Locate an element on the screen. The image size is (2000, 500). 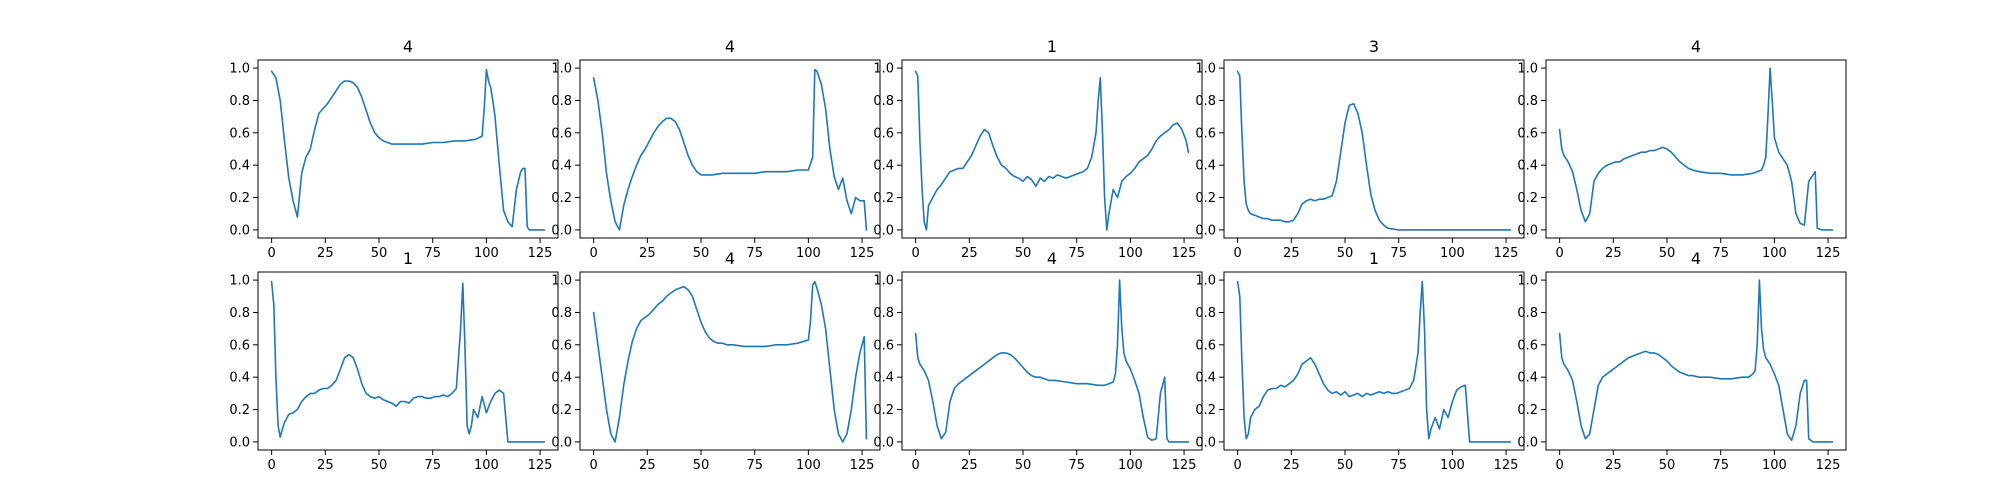
subplot-6: 1 0.0 0.2 0.4 0.6 0.8 1.0 0 25 50 75 100 125 is located at coordinates (394, 361).